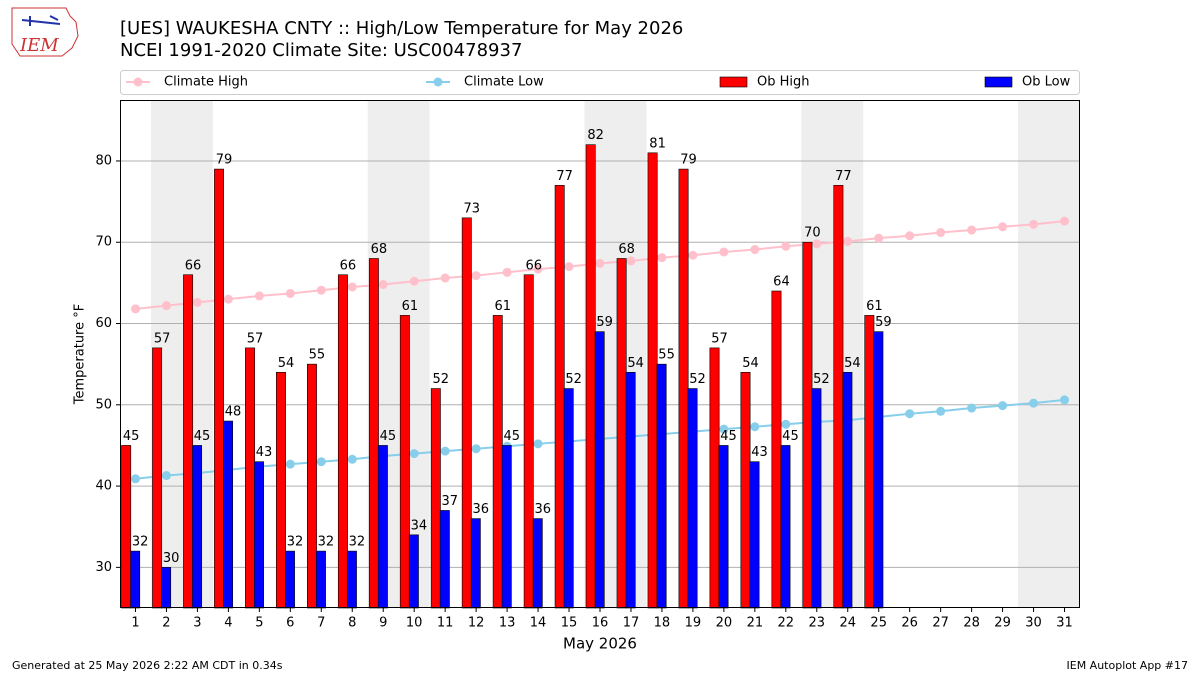 This screenshot has height=675, width=1200. Describe the element at coordinates (383, 623) in the screenshot. I see `x-tick-label: 9` at that location.